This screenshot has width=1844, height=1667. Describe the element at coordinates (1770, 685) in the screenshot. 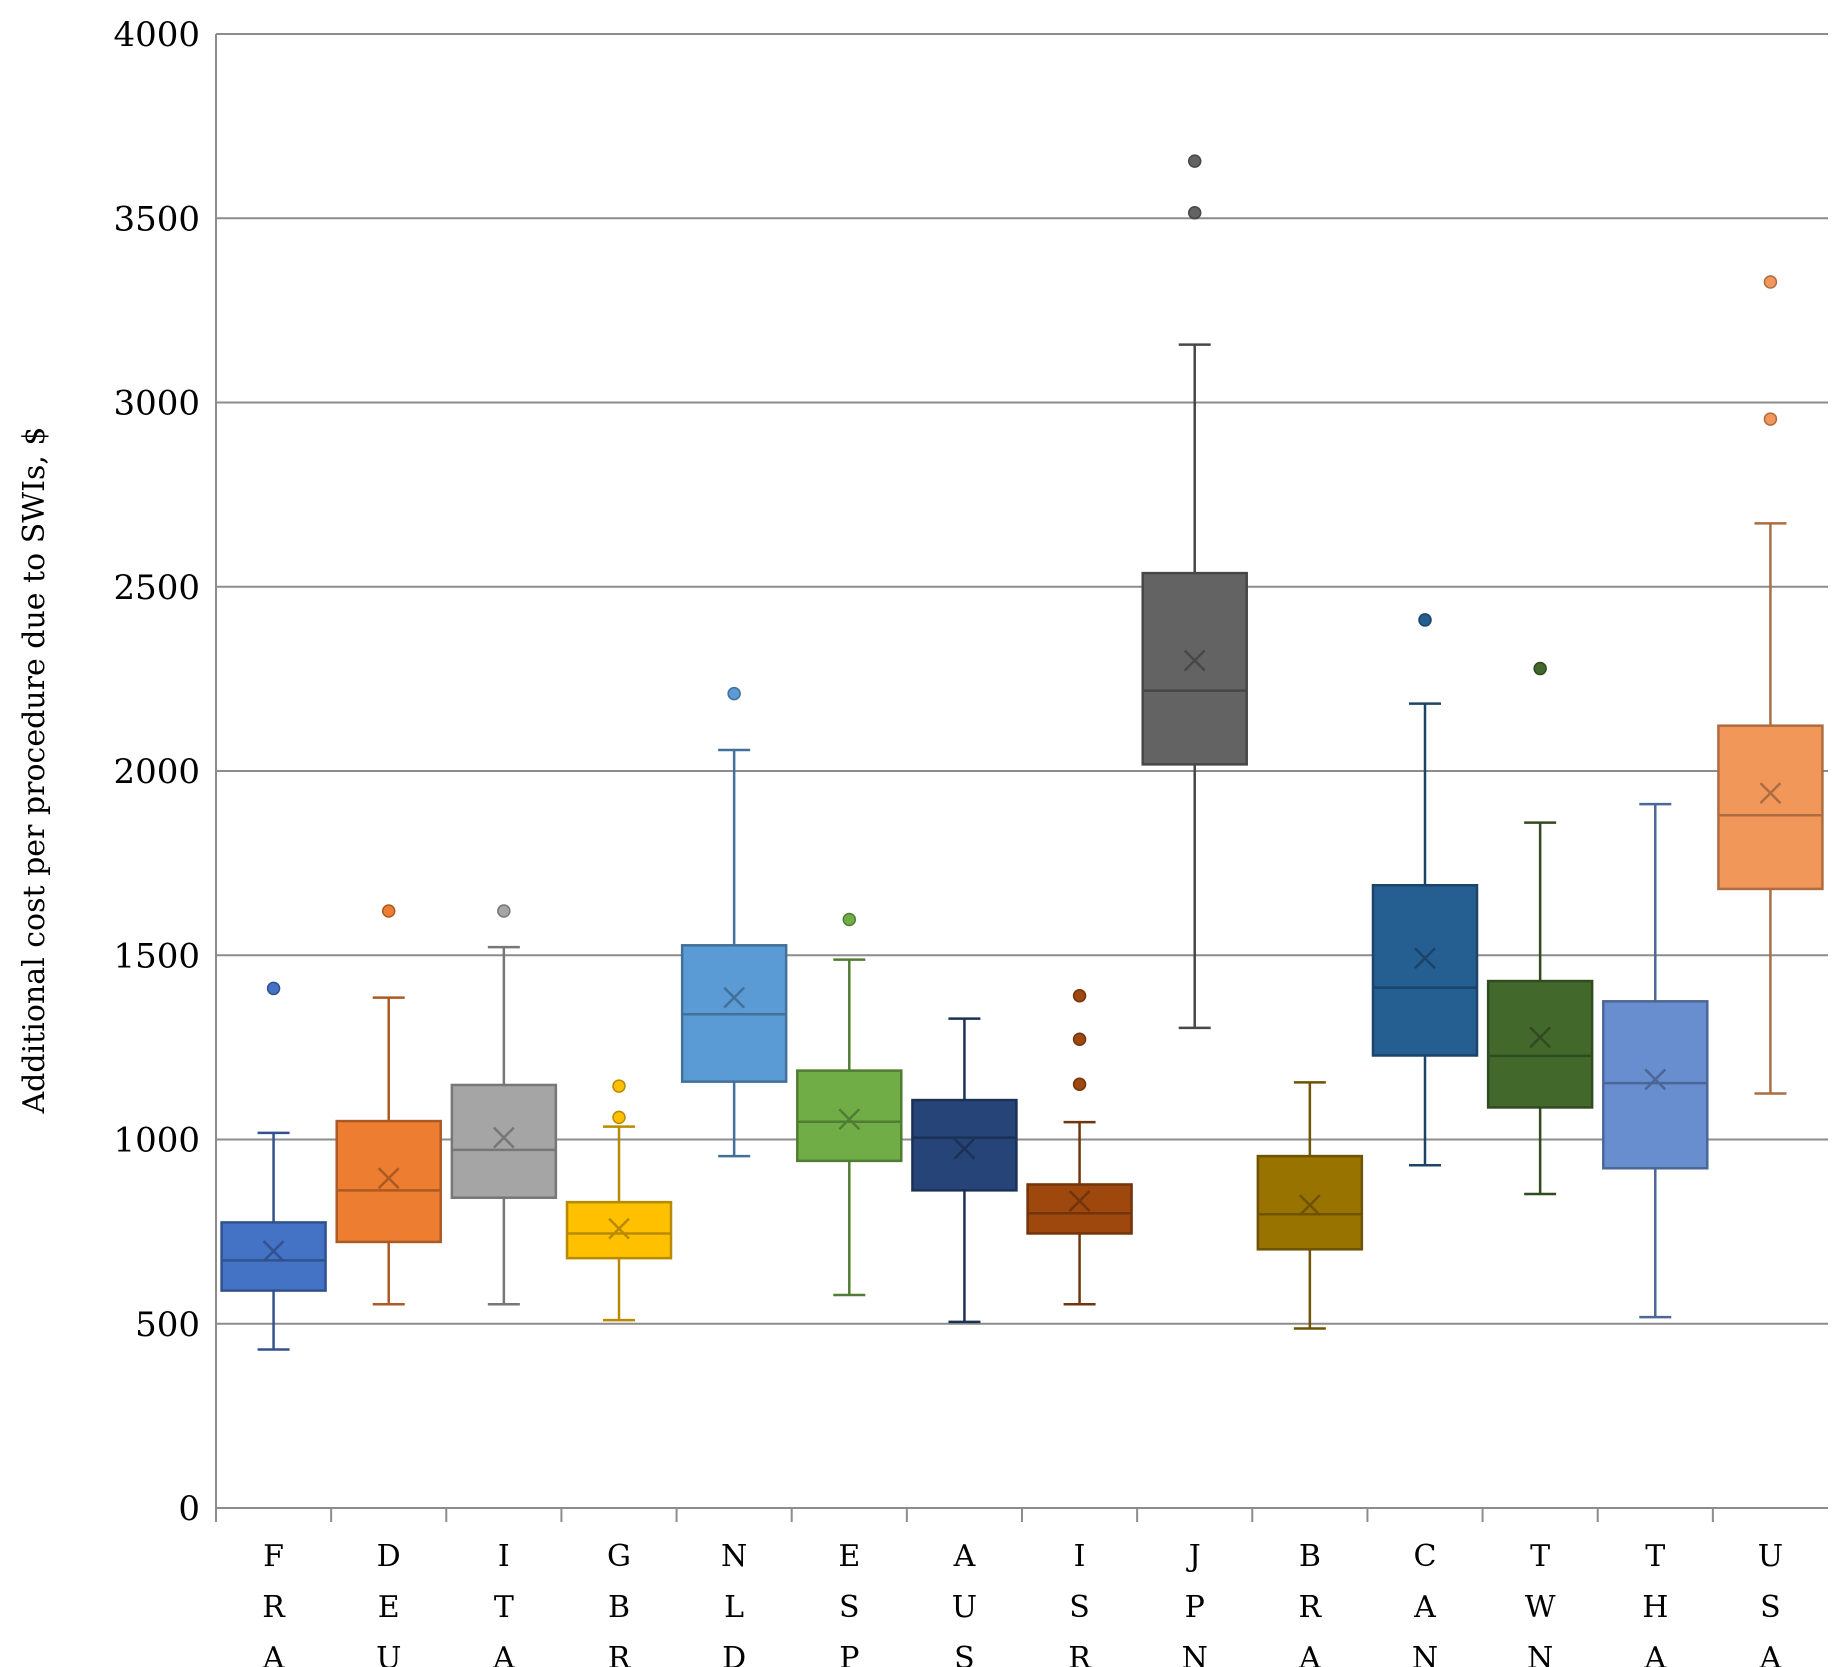

I see `box-USA` at that location.